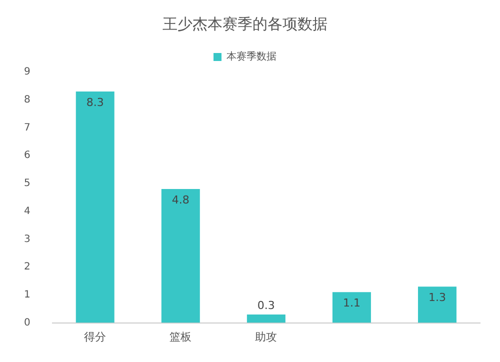 This screenshot has height=362, width=500. What do you see at coordinates (95, 102) in the screenshot?
I see `data-label: 8.3` at bounding box center [95, 102].